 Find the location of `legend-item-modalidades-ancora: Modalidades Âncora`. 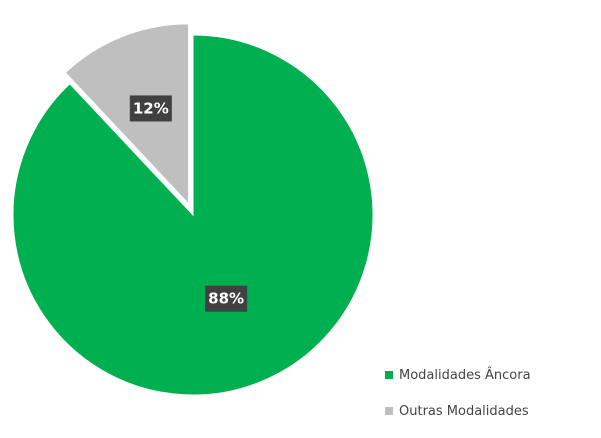

legend-item-modalidades-ancora: Modalidades Âncora is located at coordinates (458, 375).